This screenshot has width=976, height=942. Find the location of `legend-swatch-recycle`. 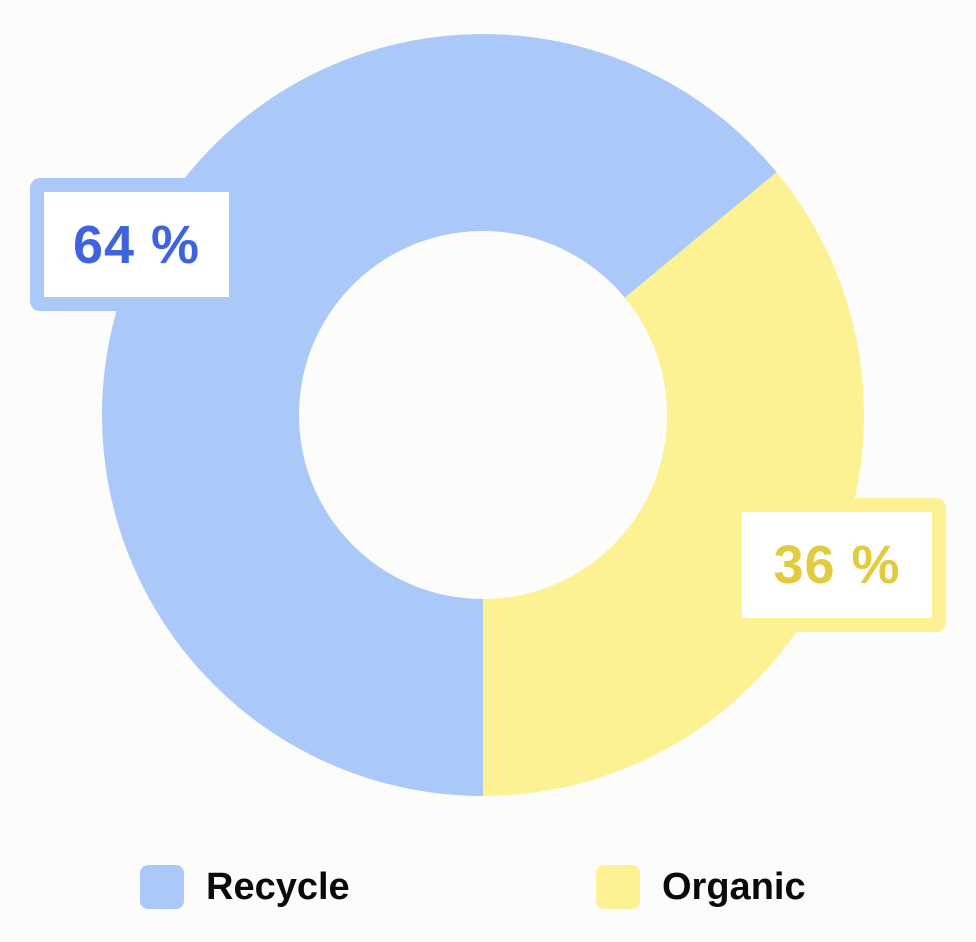

legend-swatch-recycle is located at coordinates (162, 887).